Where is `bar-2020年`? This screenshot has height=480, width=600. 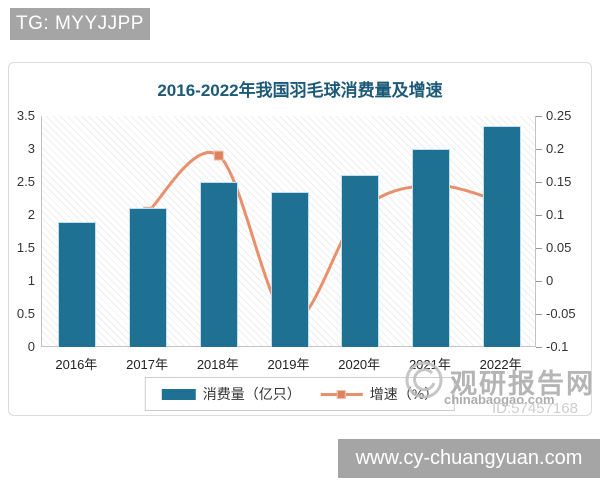
bar-2020年 is located at coordinates (360, 261).